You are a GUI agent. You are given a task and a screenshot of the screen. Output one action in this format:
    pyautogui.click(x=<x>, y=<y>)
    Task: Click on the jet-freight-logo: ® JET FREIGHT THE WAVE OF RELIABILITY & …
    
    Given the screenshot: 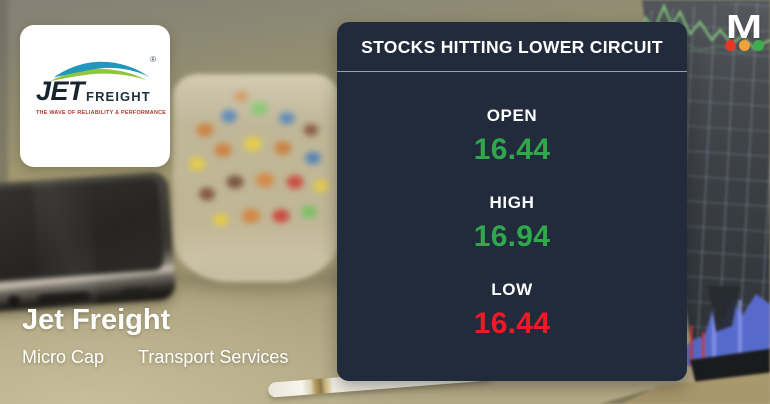 What is the action you would take?
    pyautogui.click(x=101, y=85)
    